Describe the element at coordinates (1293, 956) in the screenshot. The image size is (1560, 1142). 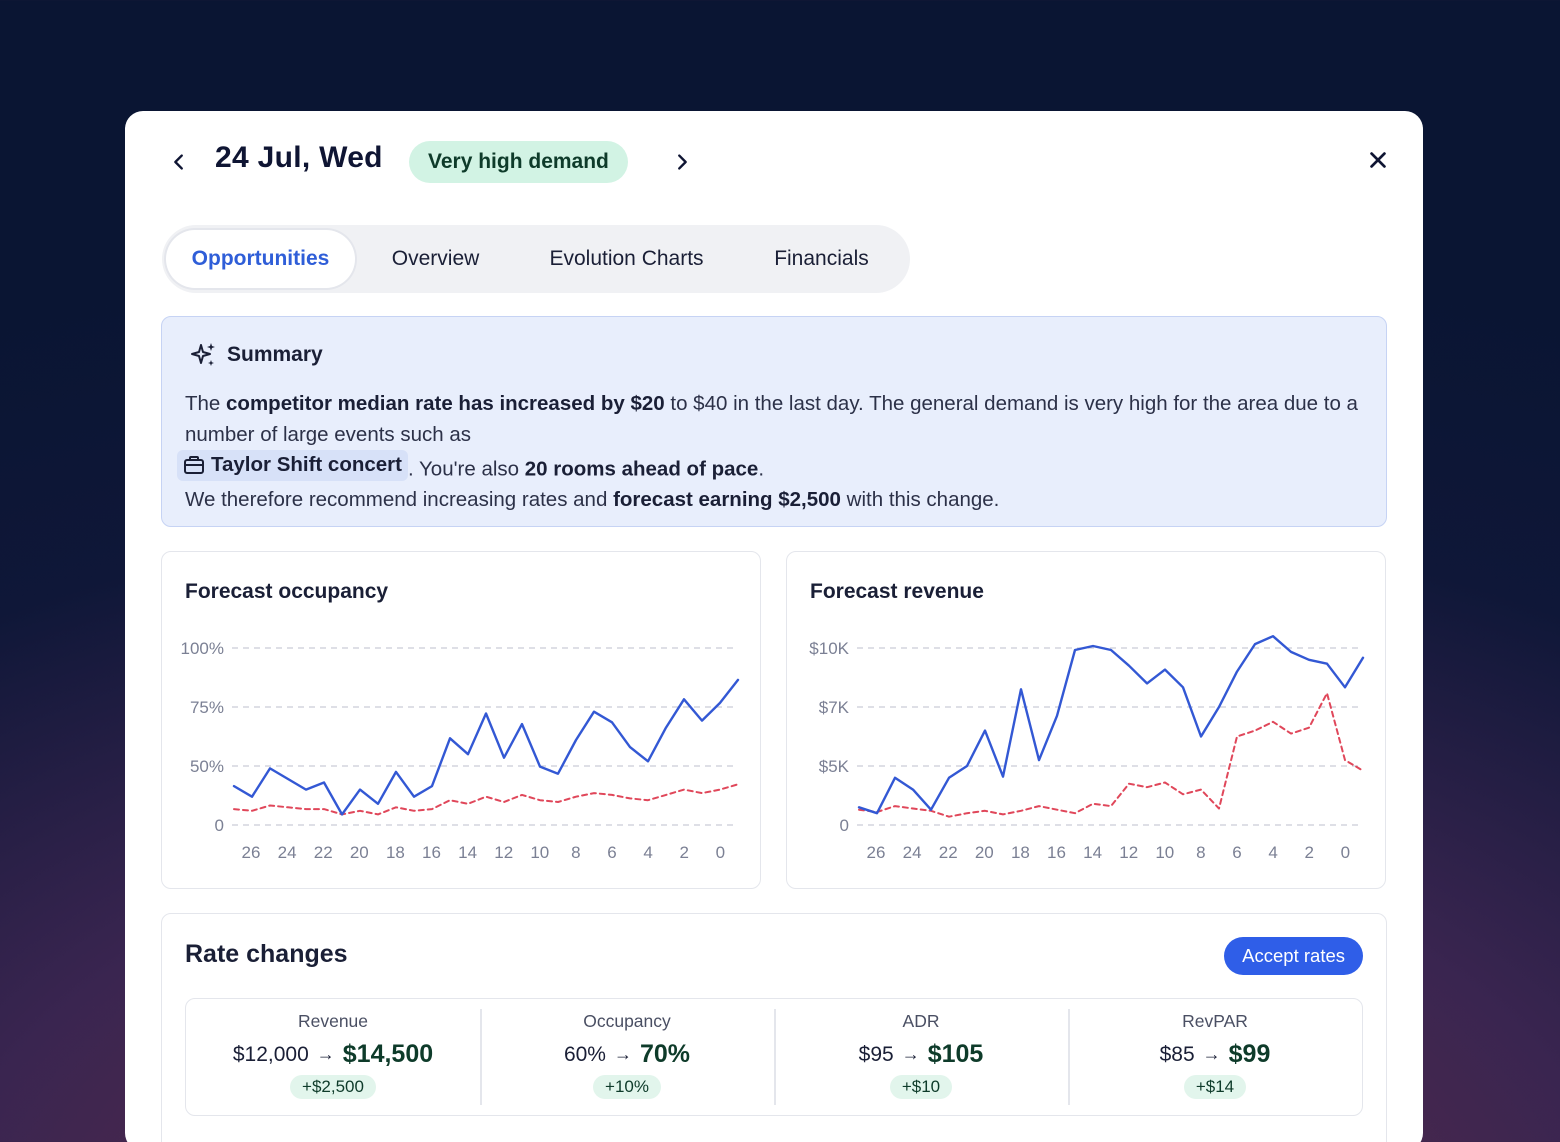
I see `accept-rates-button: Accept rates` at that location.